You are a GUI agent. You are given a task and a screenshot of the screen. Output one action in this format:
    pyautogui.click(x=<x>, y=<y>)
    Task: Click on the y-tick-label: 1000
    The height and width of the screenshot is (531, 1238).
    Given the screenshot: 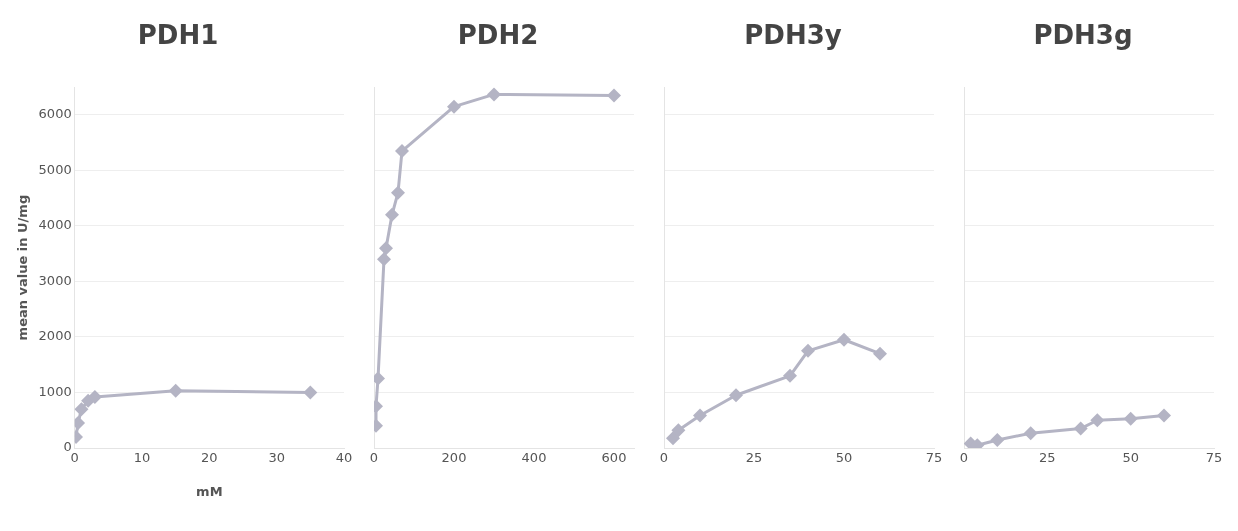 What is the action you would take?
    pyautogui.click(x=55, y=391)
    